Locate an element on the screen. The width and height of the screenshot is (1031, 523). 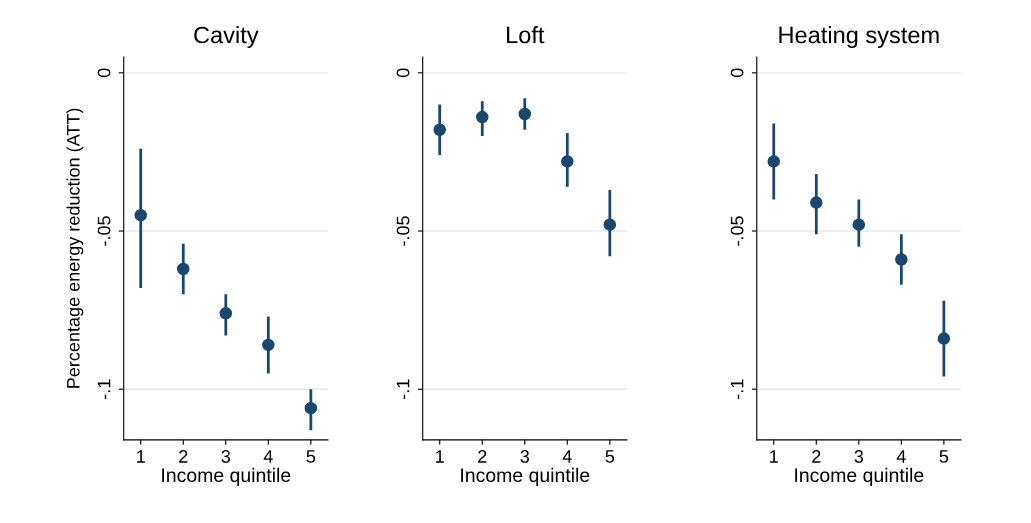
chart-title: Cavity is located at coordinates (226, 37).